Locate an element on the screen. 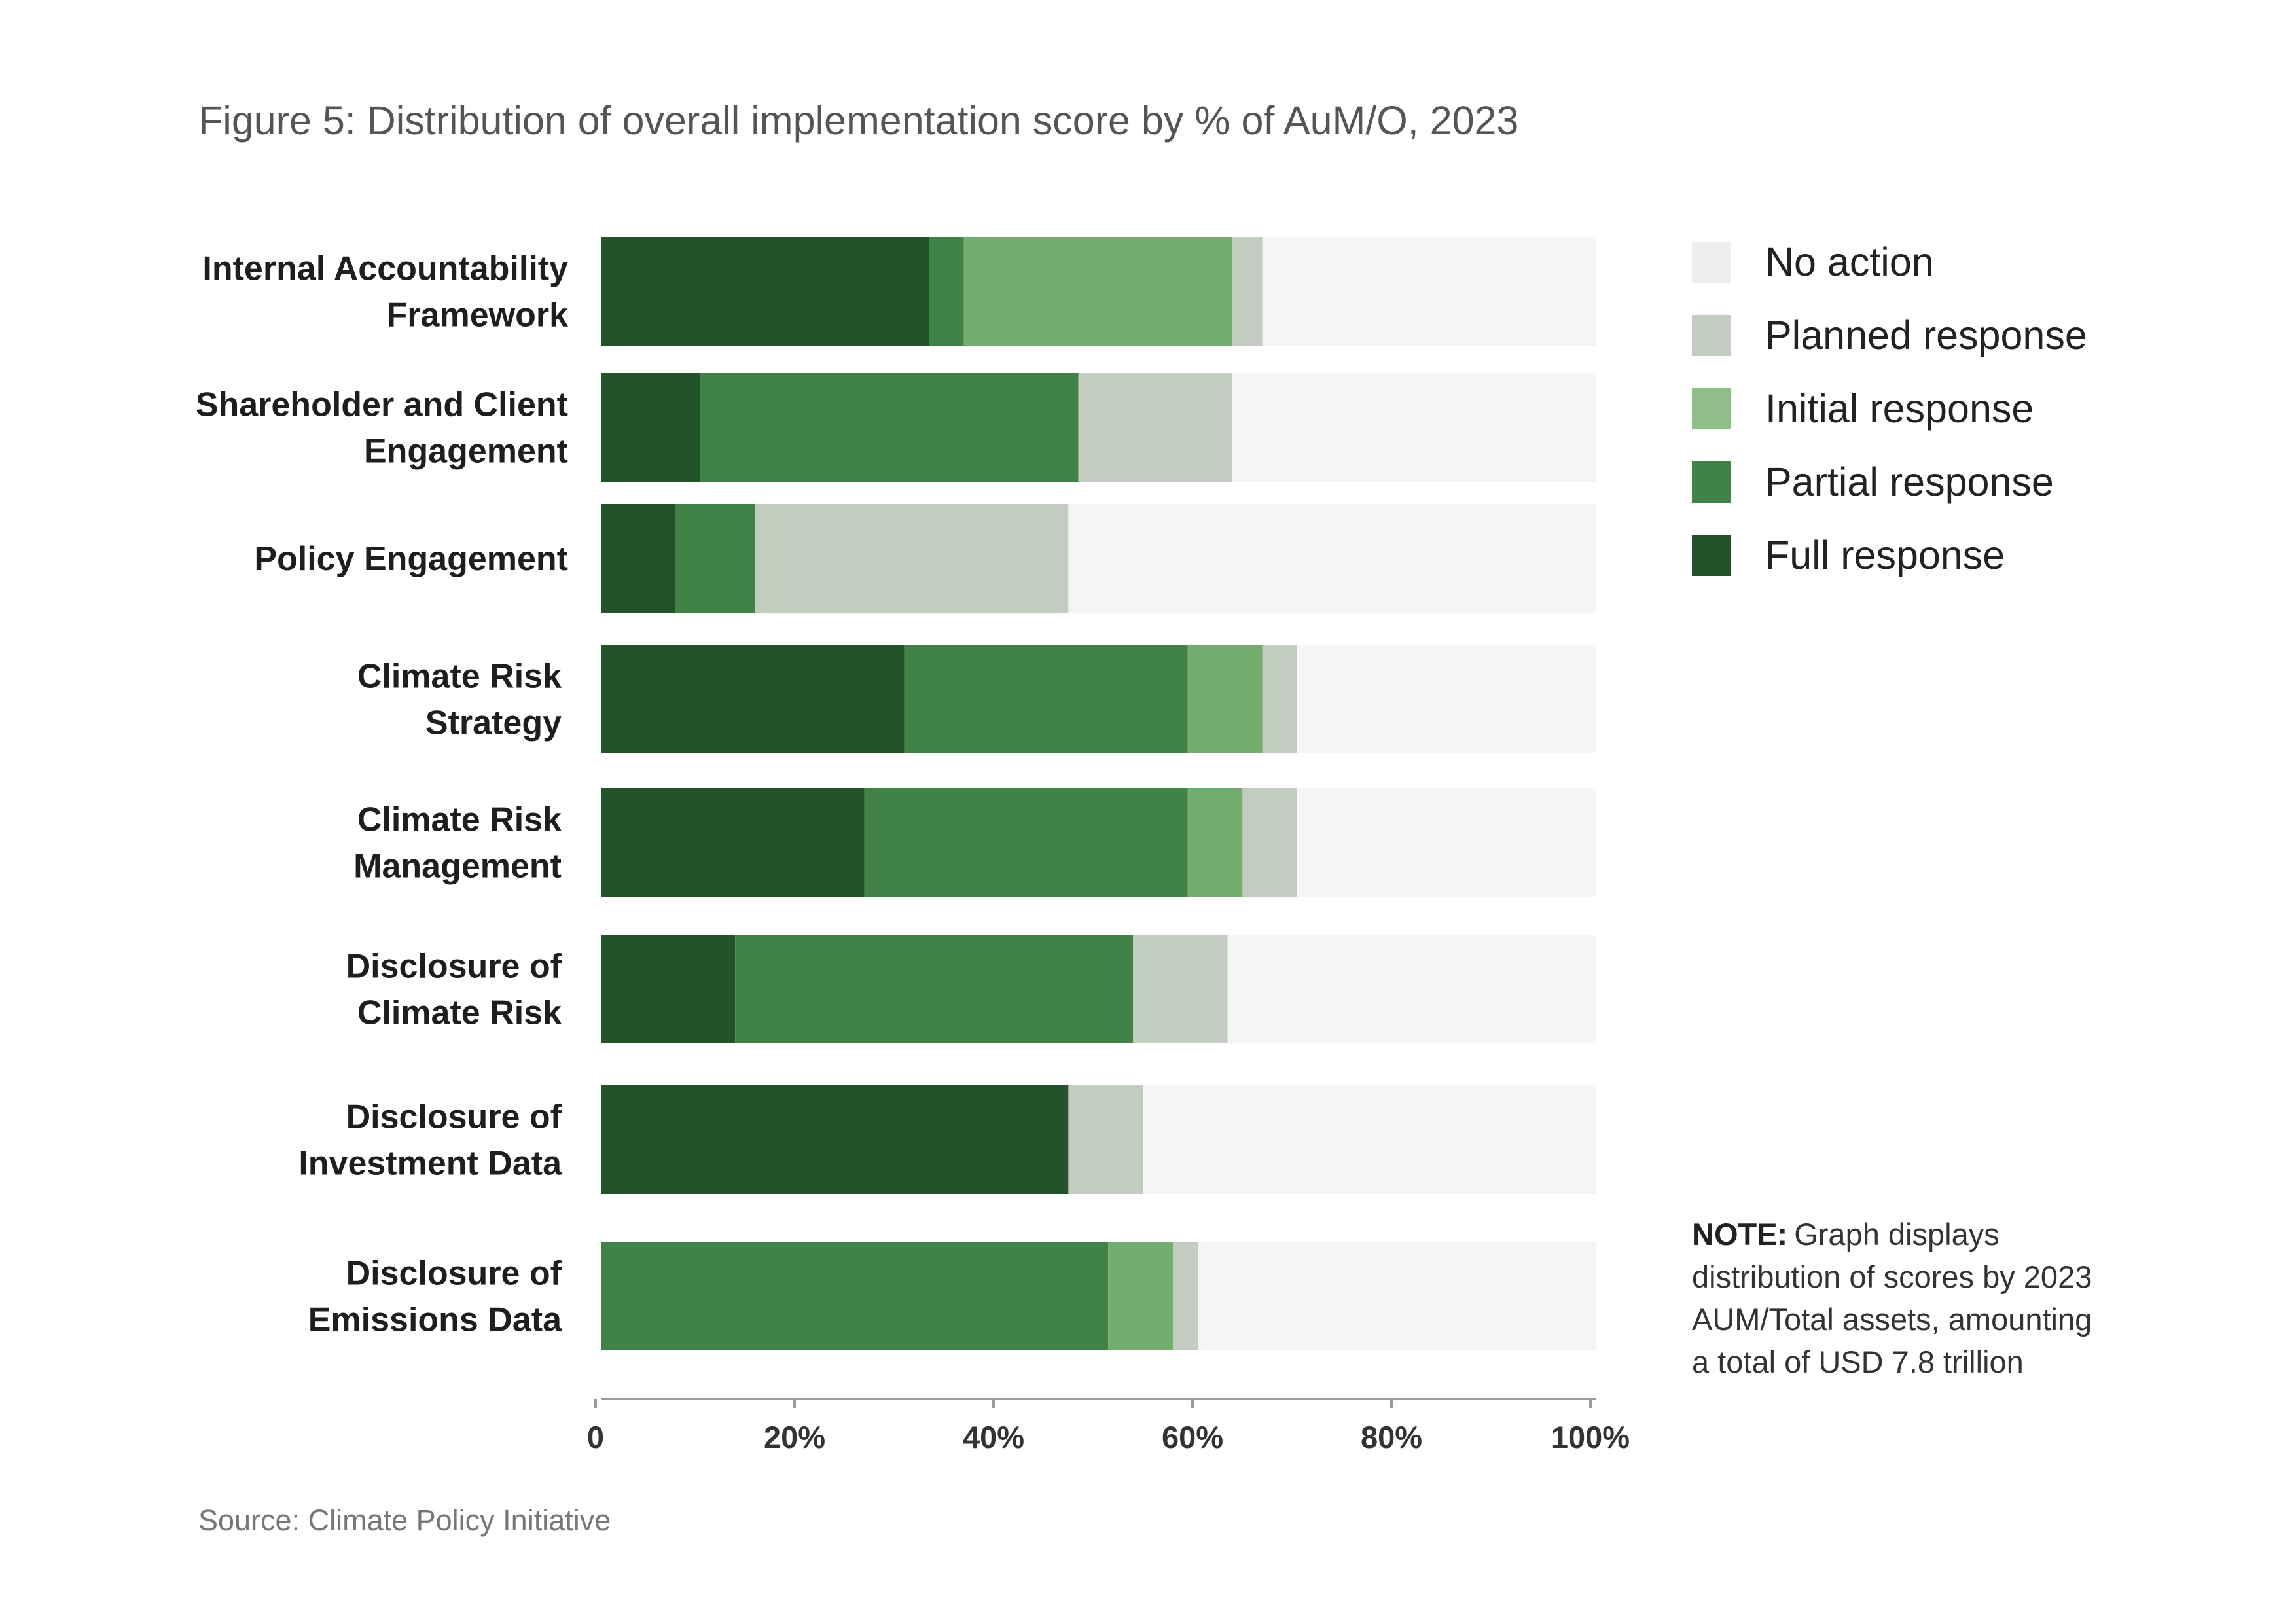  bar-climate-risk-management-full-response is located at coordinates (733, 842).